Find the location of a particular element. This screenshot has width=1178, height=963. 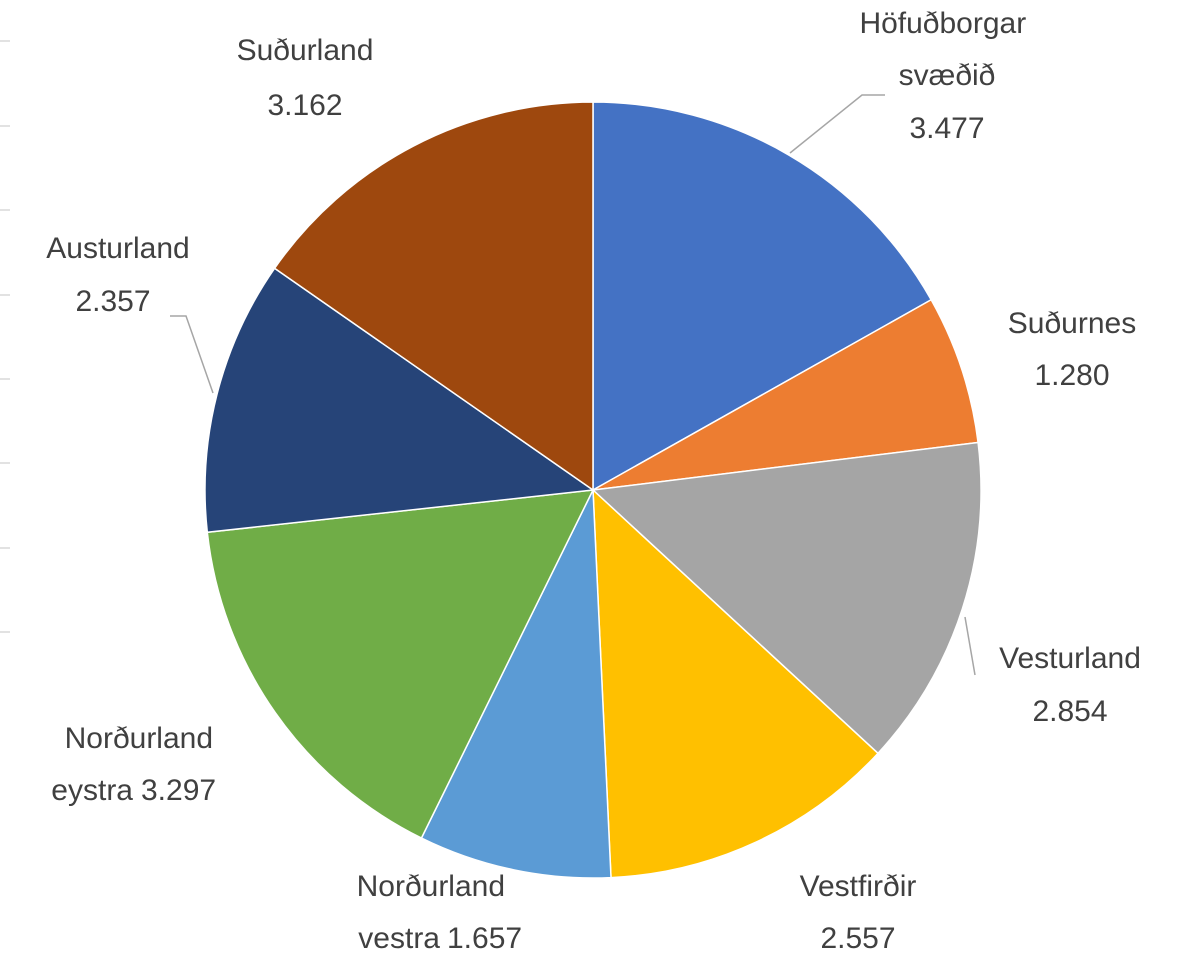

category-label-line: Vestfirðir is located at coordinates (858, 886).